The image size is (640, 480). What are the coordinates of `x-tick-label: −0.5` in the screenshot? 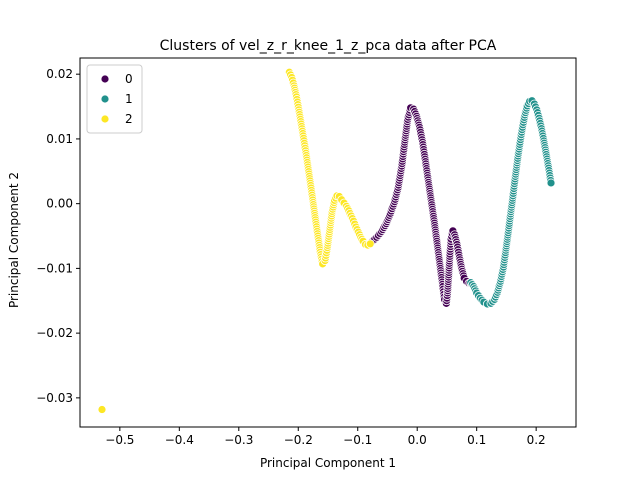 It's located at (119, 440).